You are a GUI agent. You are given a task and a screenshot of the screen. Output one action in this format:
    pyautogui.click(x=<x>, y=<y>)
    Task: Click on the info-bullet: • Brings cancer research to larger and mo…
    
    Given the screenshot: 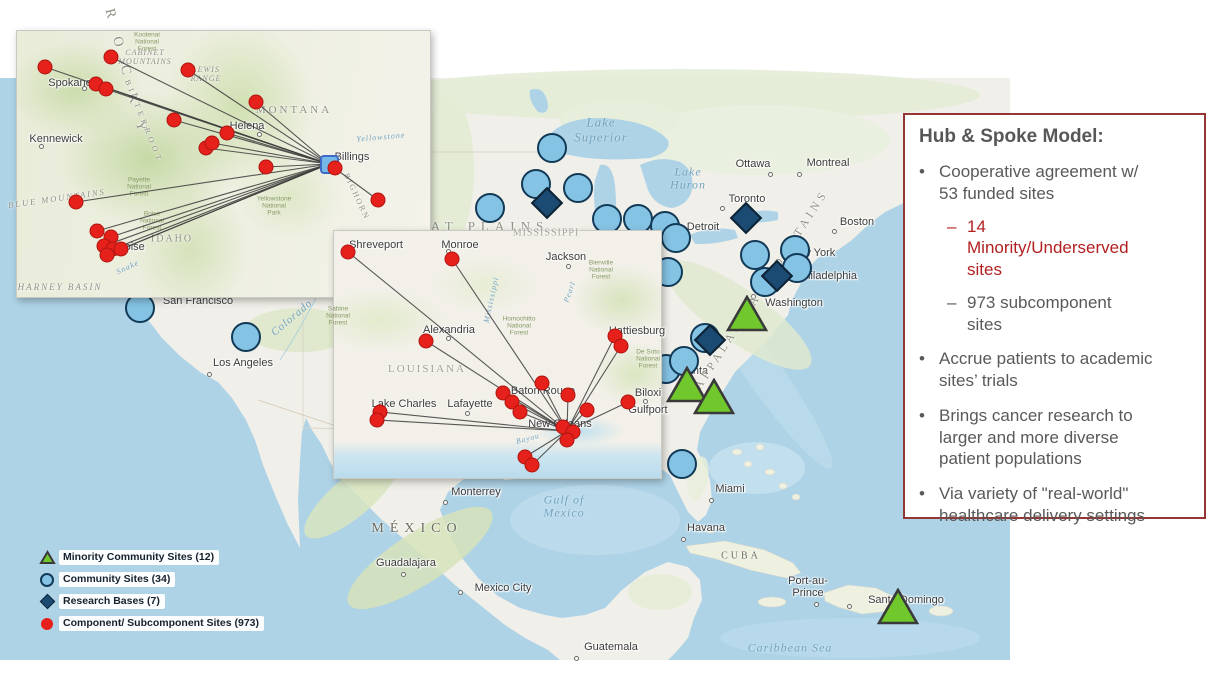 What is the action you would take?
    pyautogui.click(x=1055, y=437)
    